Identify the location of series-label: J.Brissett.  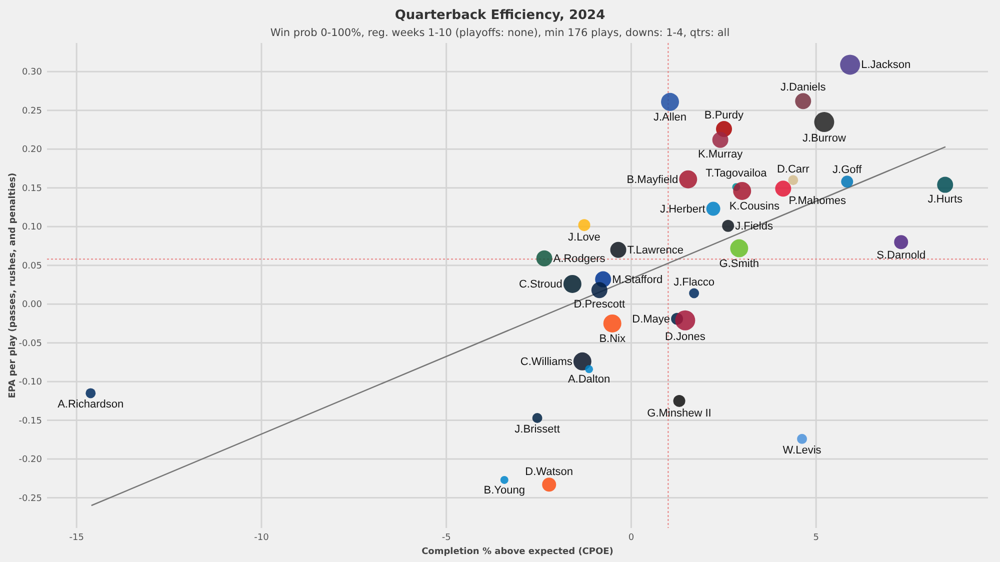
(537, 429).